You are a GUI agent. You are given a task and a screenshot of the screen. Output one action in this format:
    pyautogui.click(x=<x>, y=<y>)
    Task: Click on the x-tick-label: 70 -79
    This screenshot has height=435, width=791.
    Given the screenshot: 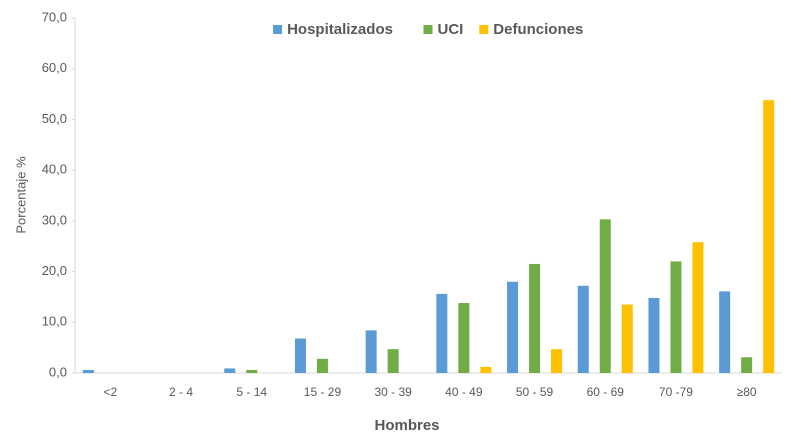 What is the action you would take?
    pyautogui.click(x=676, y=392)
    